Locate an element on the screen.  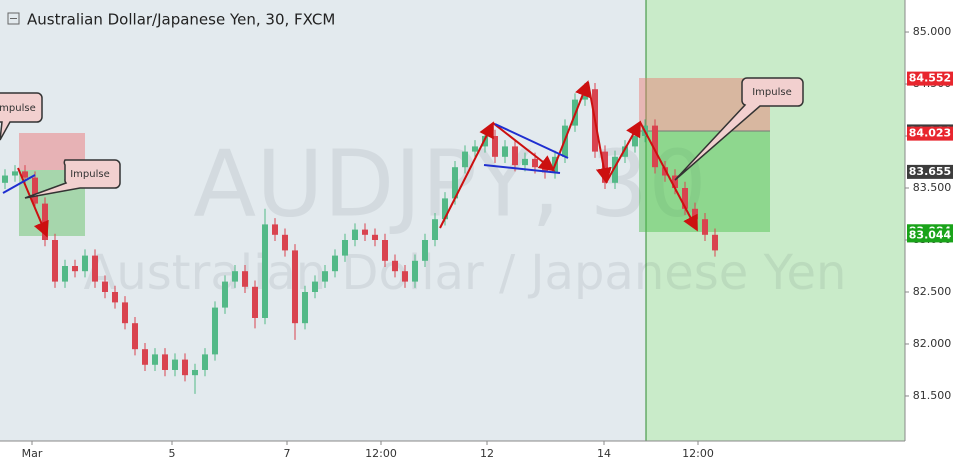
x-tick-label: 7 is located at coordinates (287, 453).